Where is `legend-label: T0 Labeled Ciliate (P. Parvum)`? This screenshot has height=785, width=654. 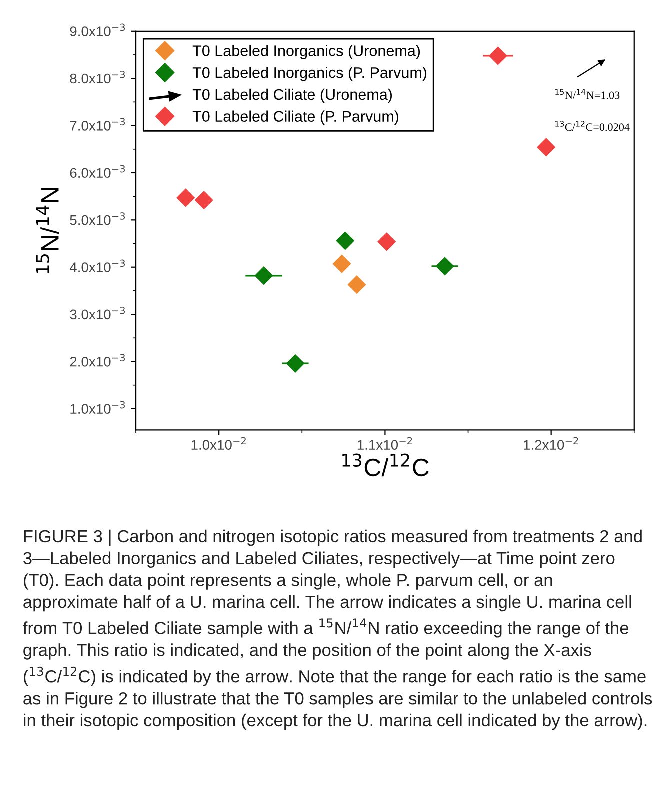
legend-label: T0 Labeled Ciliate (P. Parvum) is located at coordinates (295, 118).